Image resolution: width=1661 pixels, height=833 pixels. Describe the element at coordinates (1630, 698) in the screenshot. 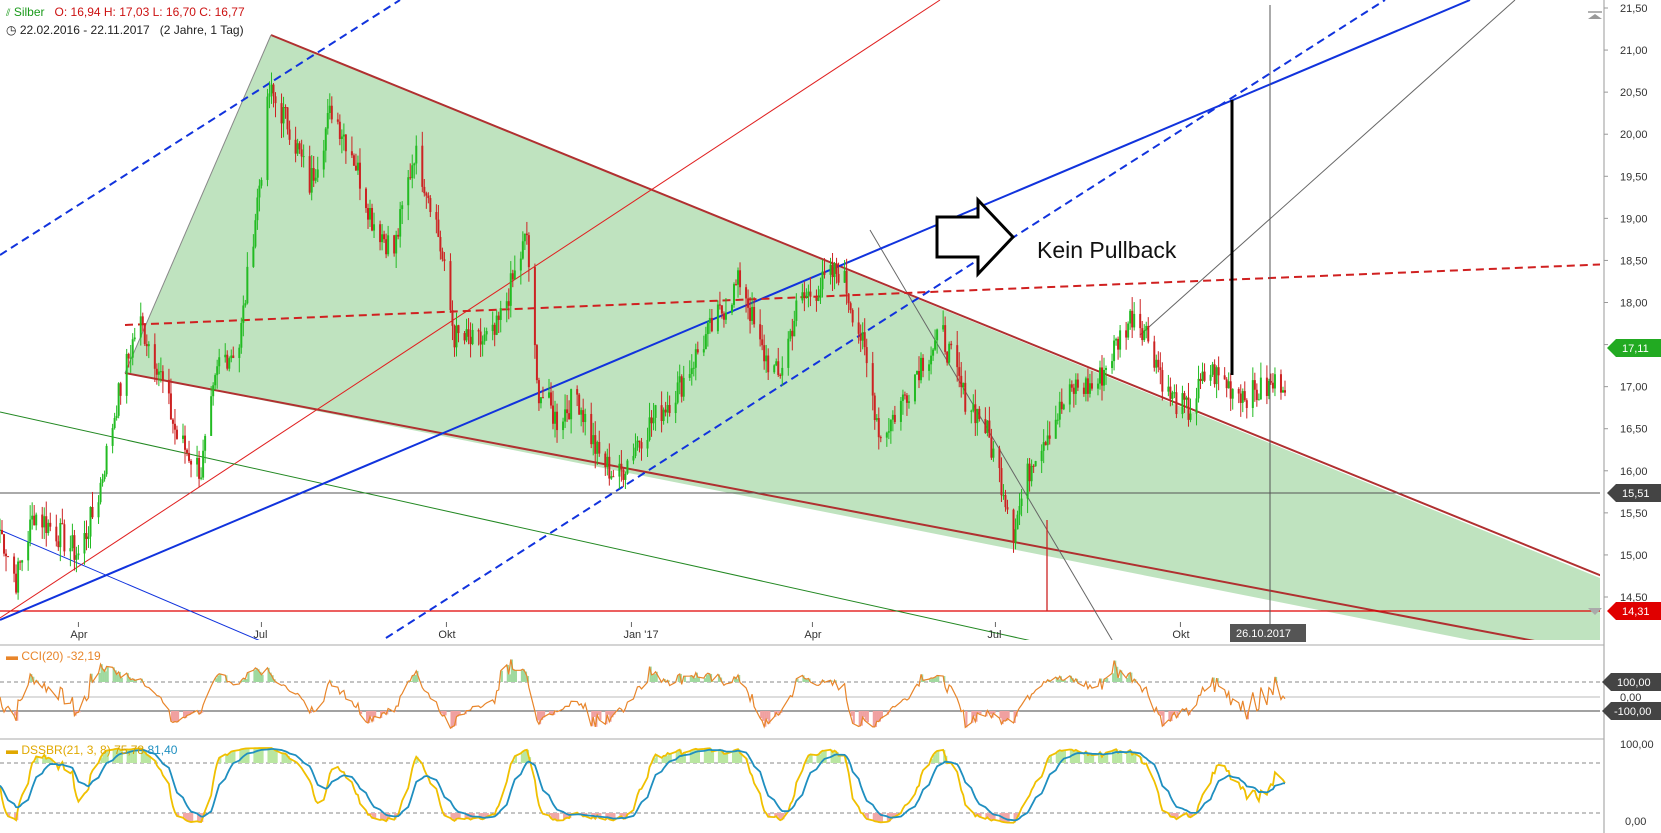

I see `cci-label-0: 0,00` at that location.